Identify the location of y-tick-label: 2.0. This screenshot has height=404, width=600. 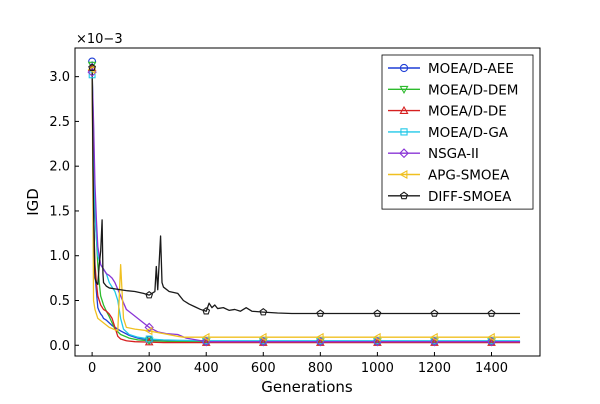
(59, 167).